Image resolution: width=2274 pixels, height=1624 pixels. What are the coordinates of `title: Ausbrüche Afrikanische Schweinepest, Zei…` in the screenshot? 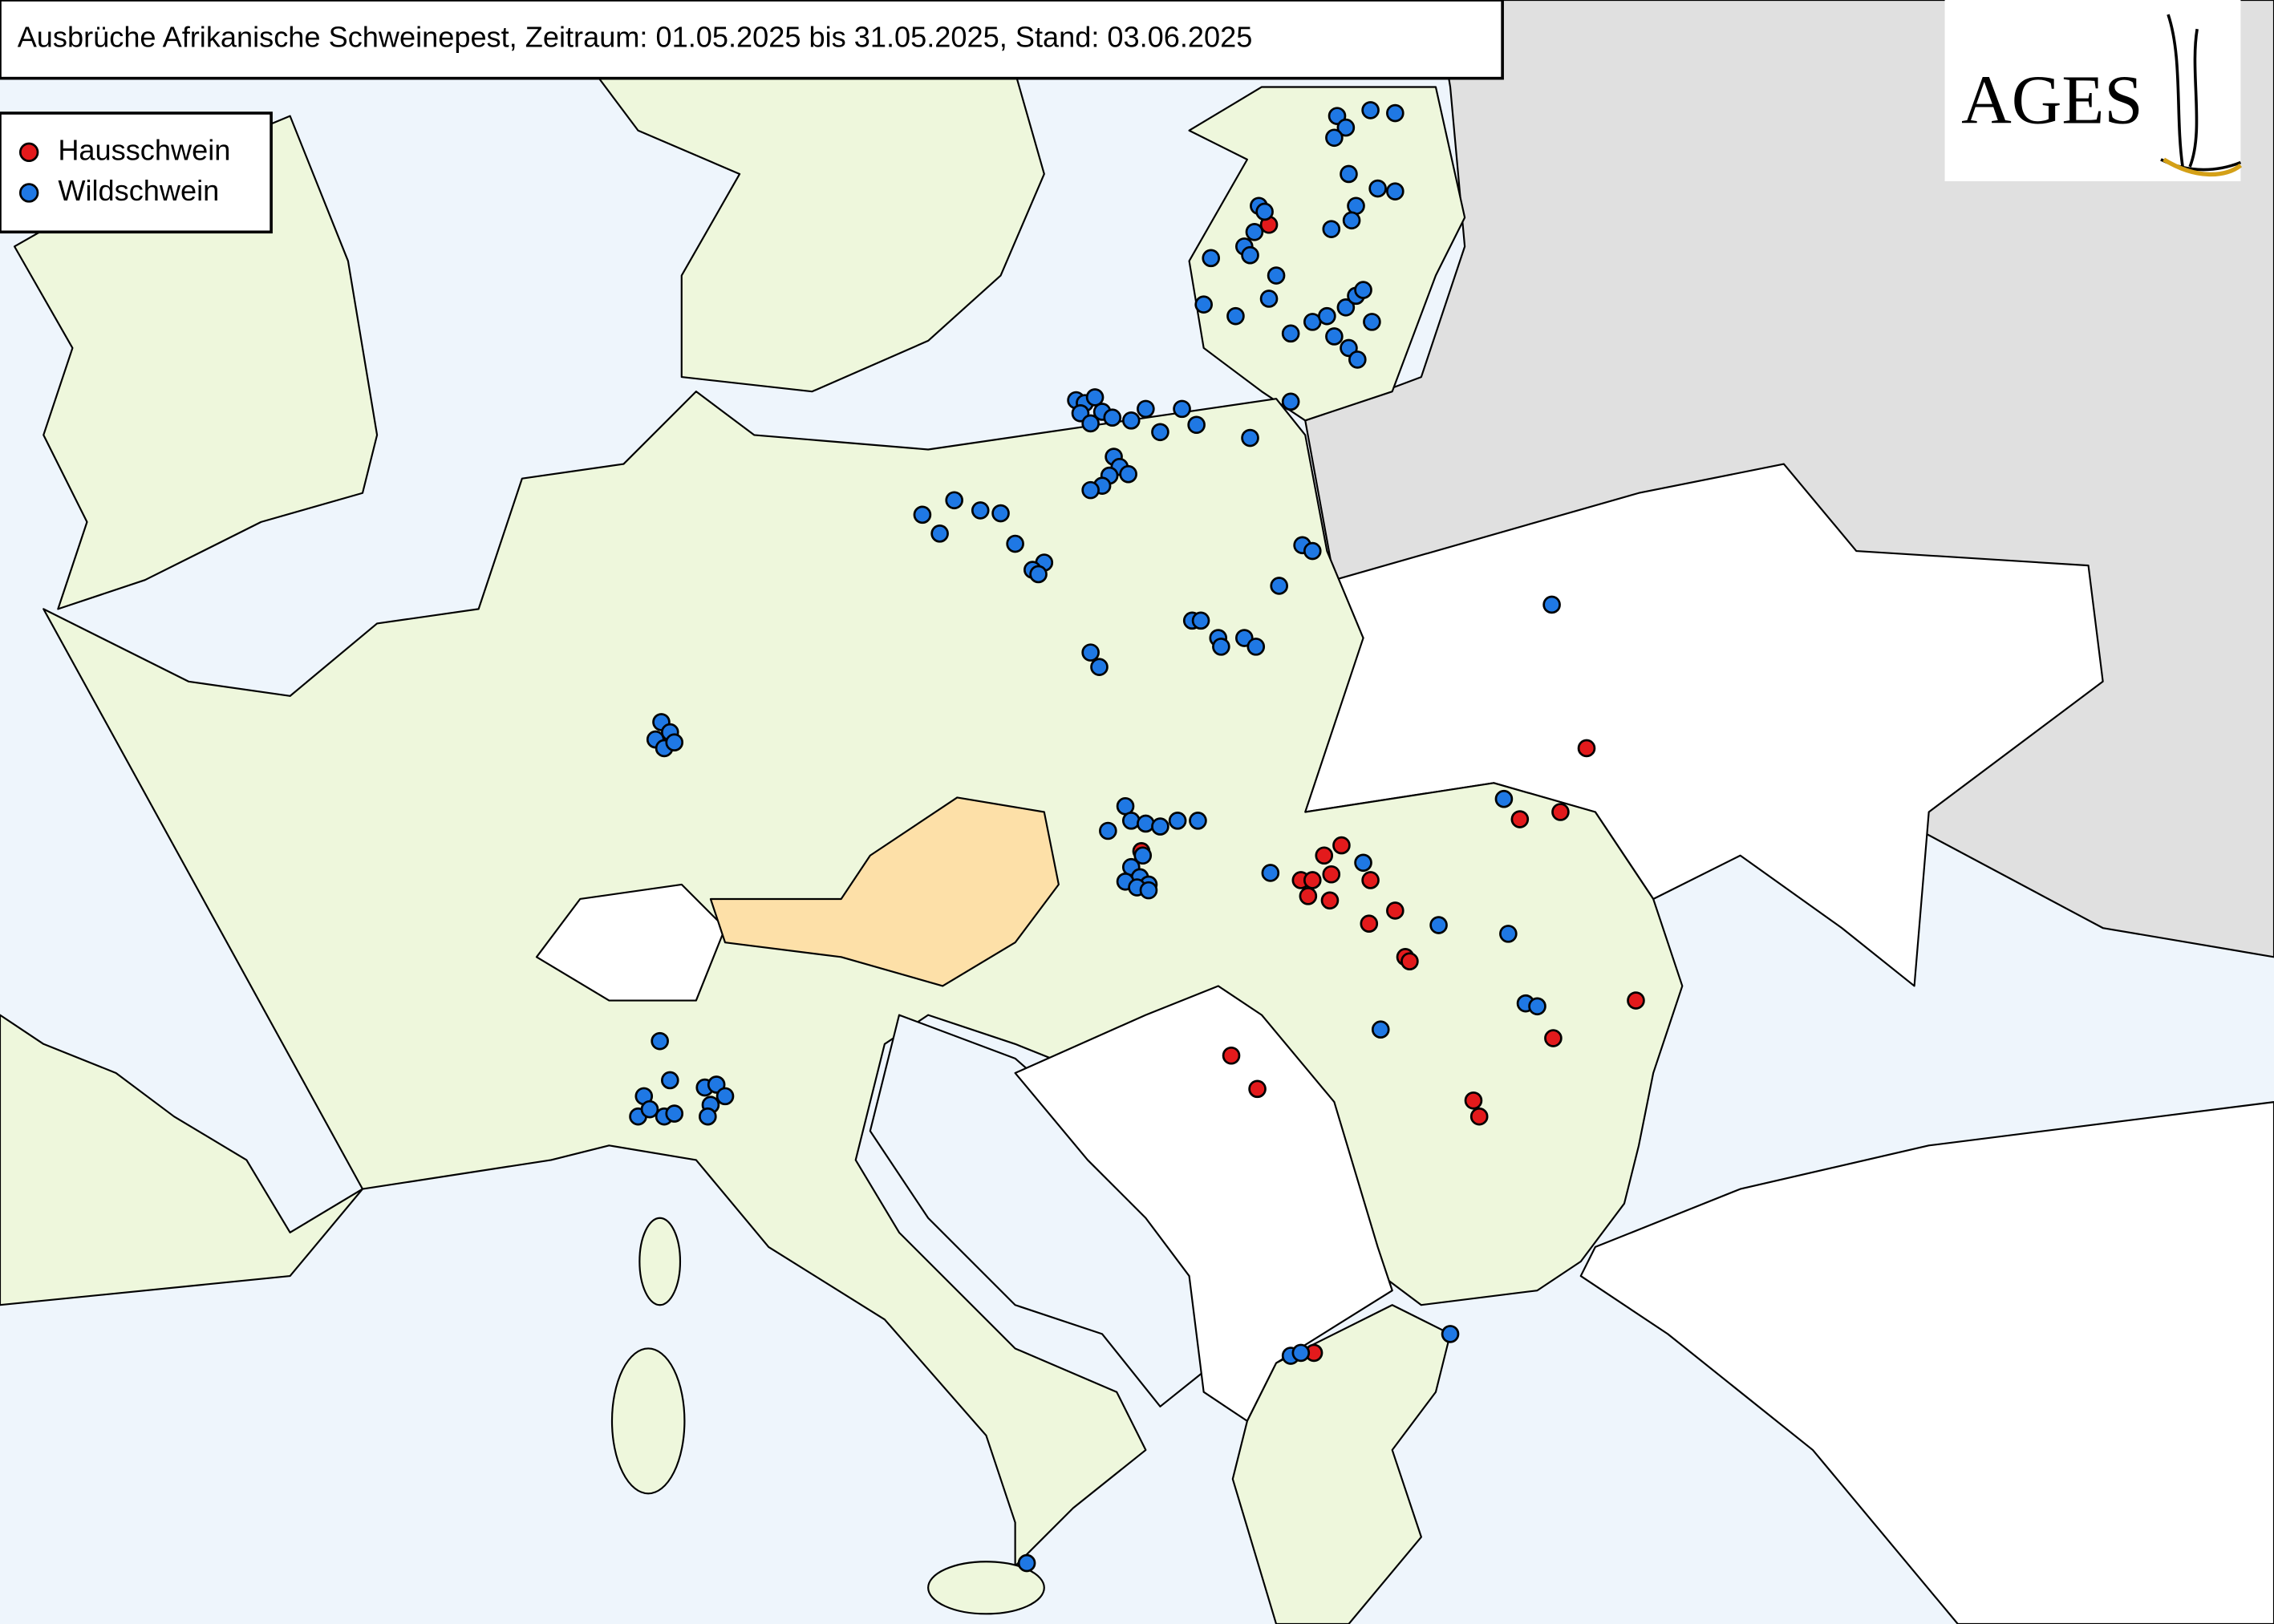 It's located at (635, 36).